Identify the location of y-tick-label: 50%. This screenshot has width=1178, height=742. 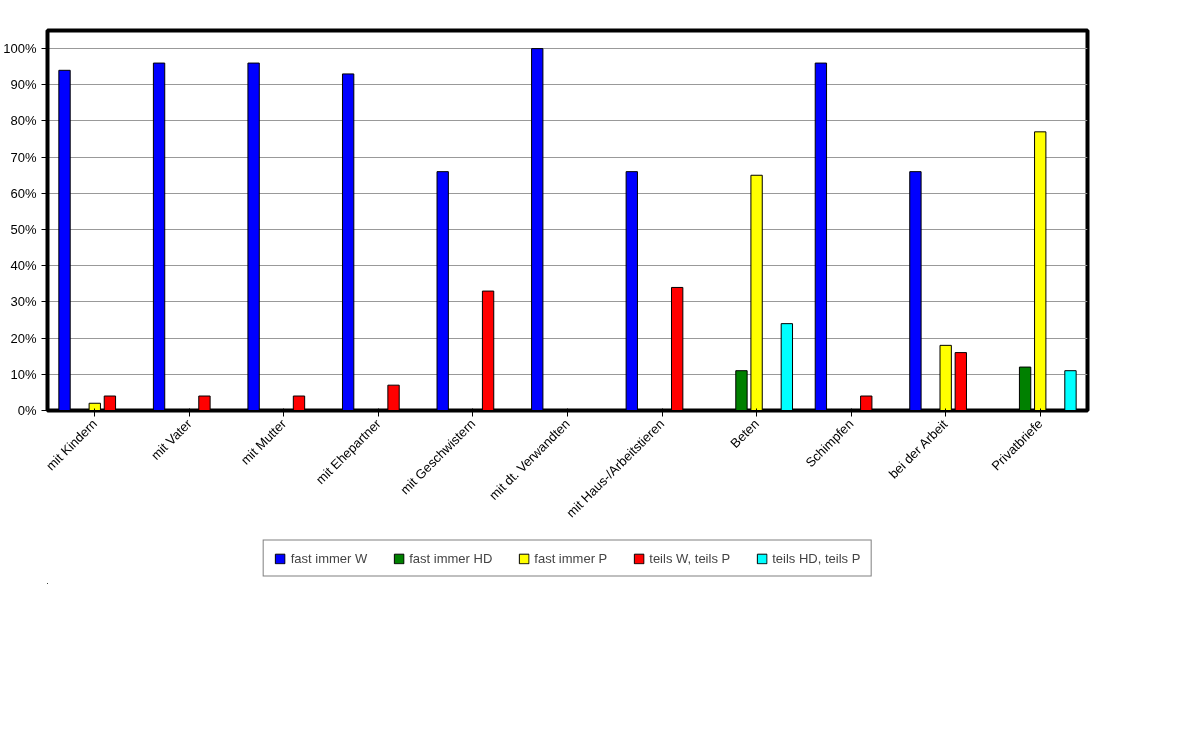
(23, 230).